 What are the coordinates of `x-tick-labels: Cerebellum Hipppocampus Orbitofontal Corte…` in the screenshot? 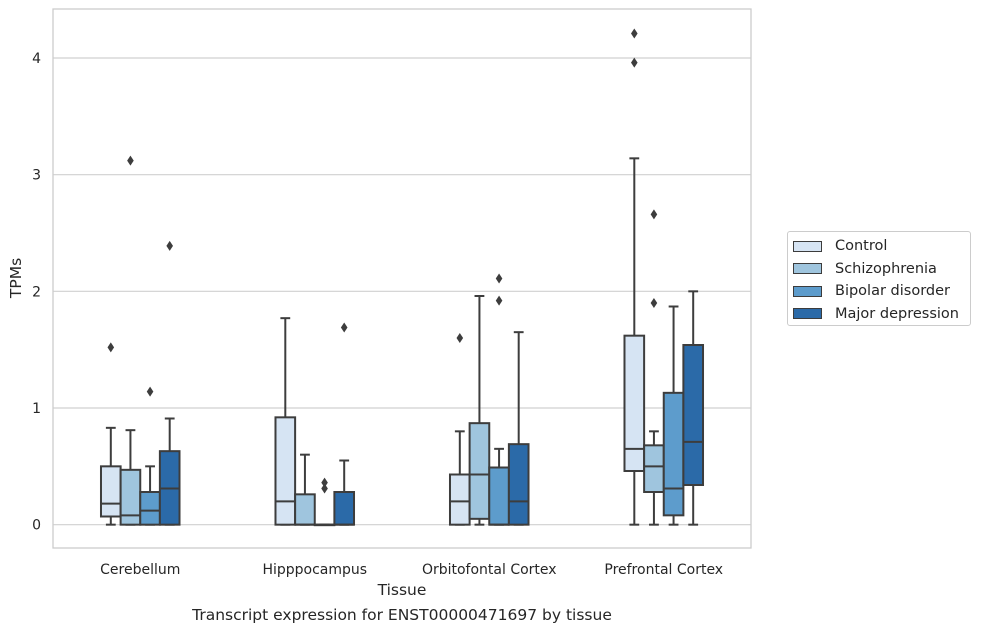 It's located at (411, 570).